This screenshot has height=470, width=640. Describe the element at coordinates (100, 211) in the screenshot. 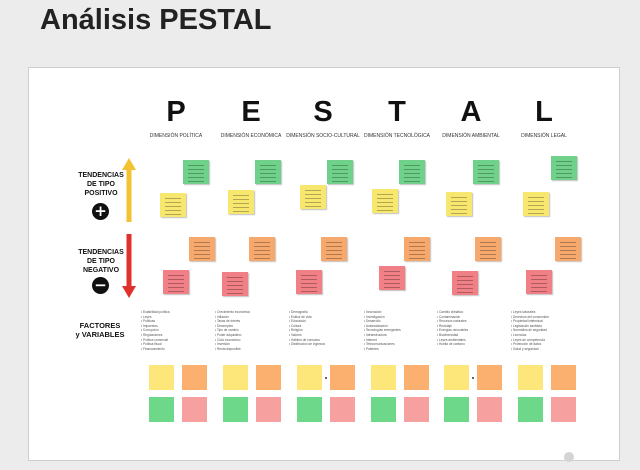

I see `plus-icon: +` at that location.